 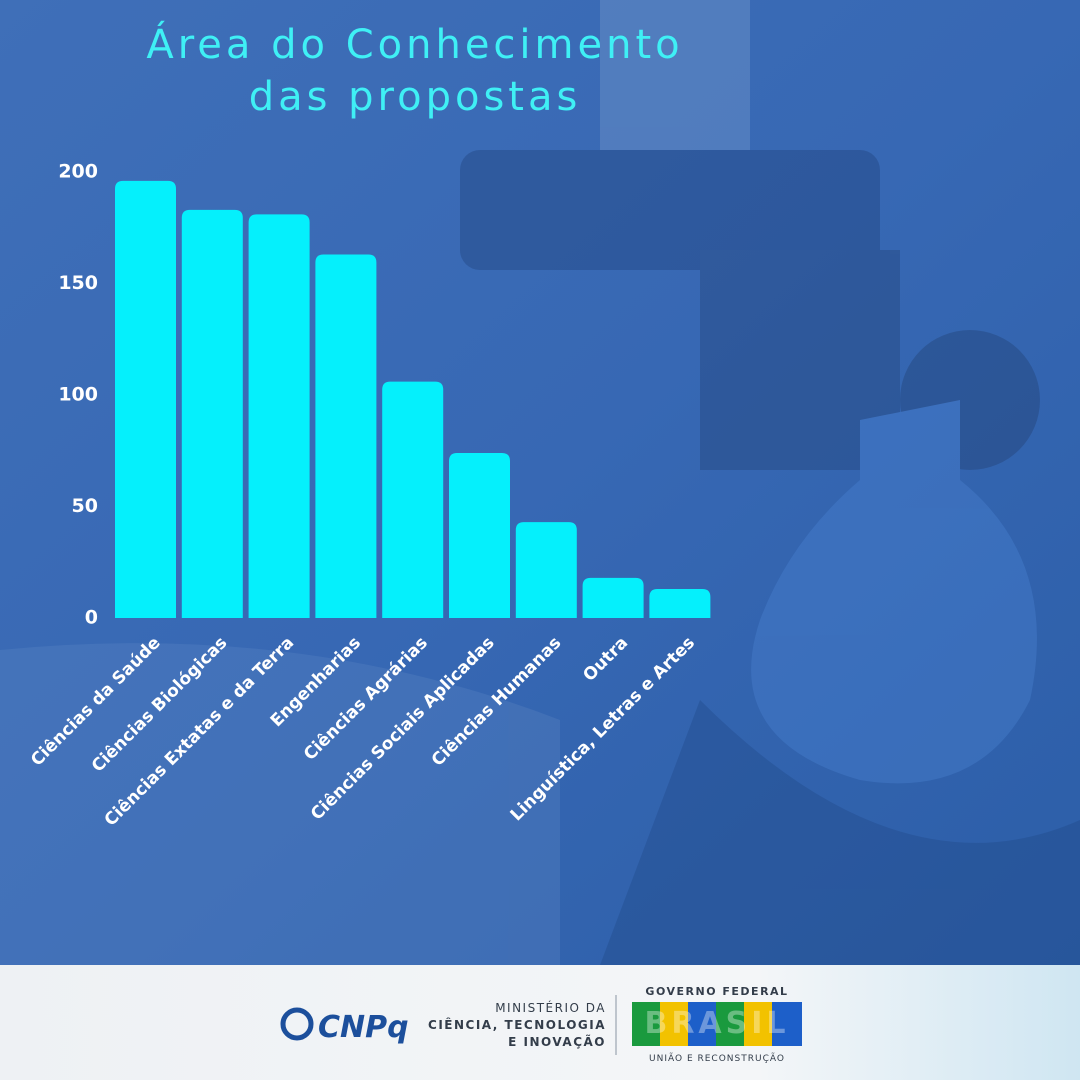 I want to click on y-tick-label: 200, so click(x=78, y=172).